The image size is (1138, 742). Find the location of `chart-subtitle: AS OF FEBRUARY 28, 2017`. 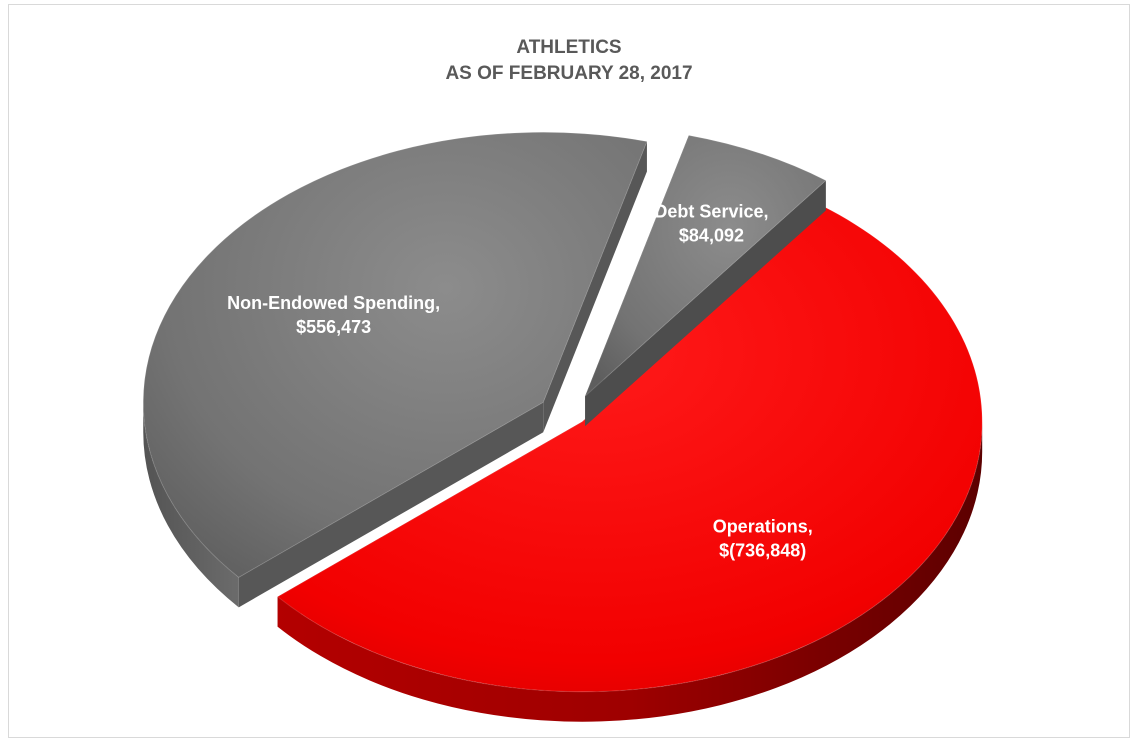

chart-subtitle: AS OF FEBRUARY 28, 2017 is located at coordinates (569, 73).